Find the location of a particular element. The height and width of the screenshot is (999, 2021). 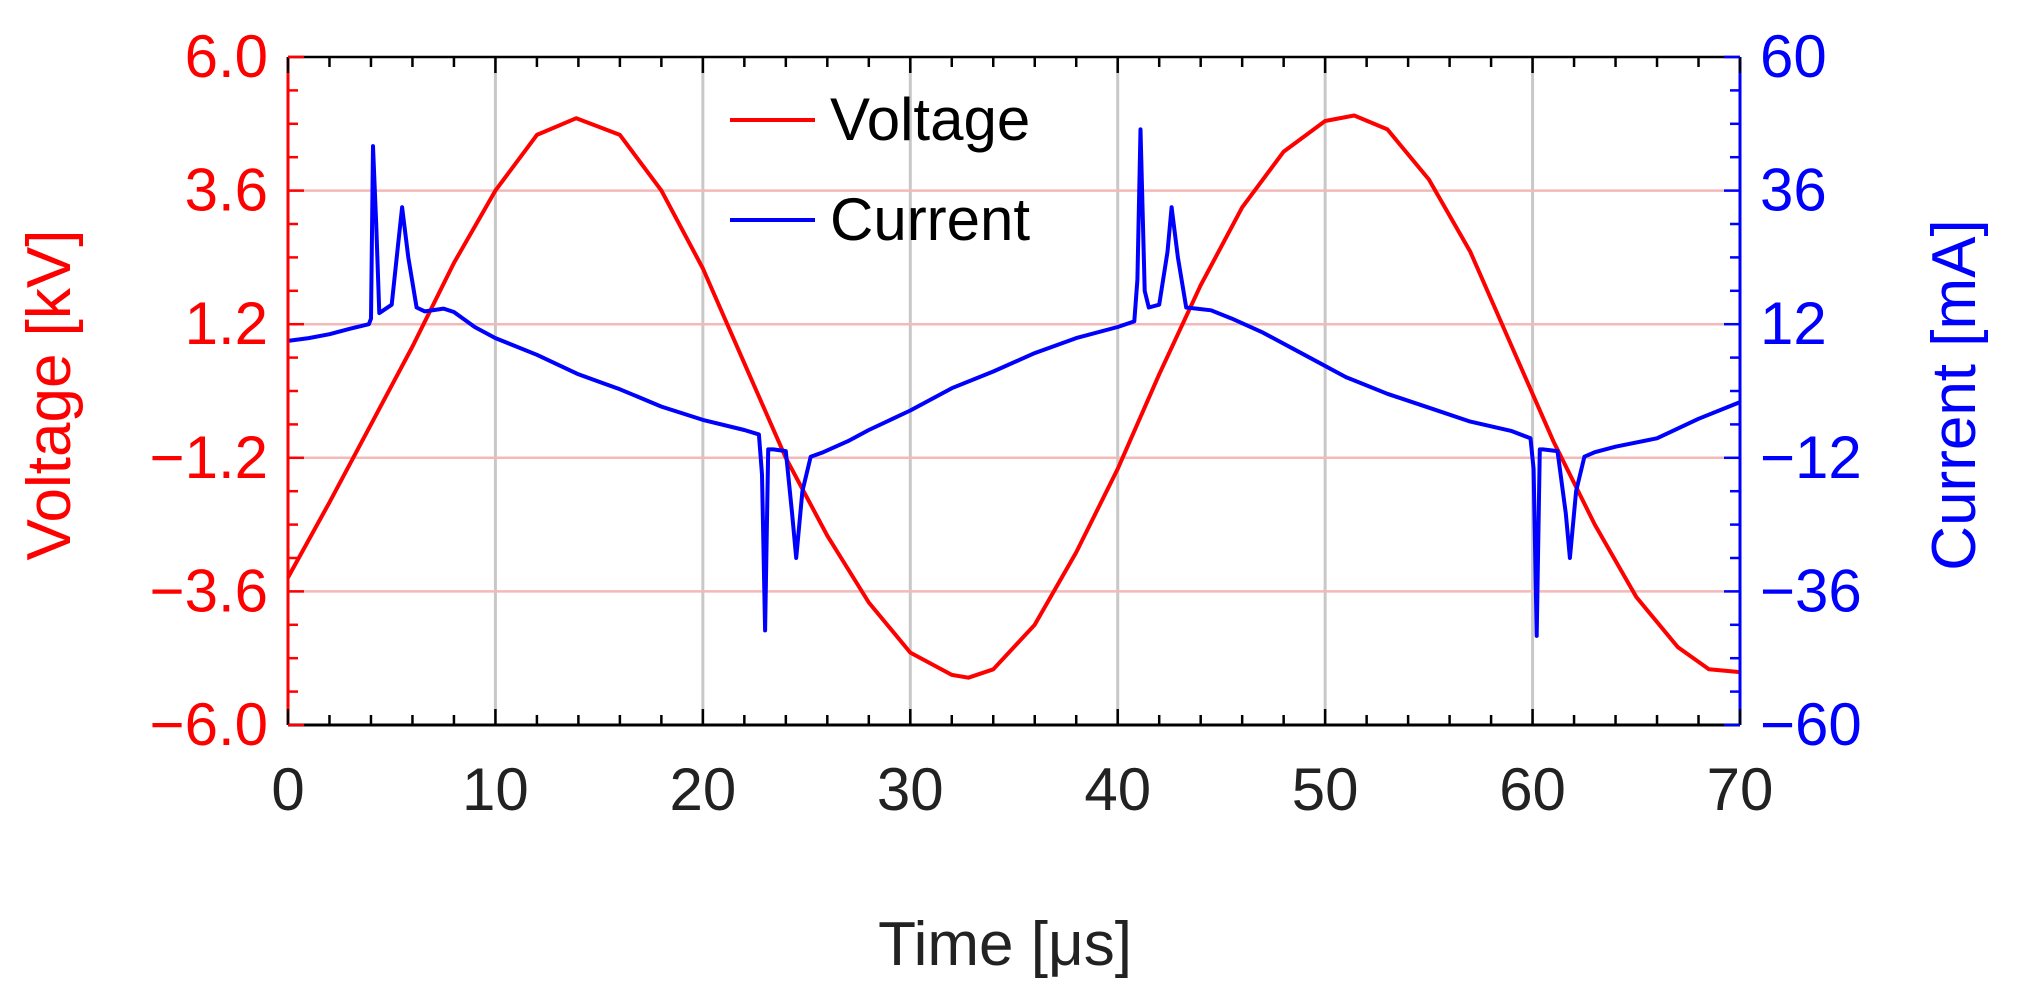

x-tick-label: 50 is located at coordinates (1325, 789).